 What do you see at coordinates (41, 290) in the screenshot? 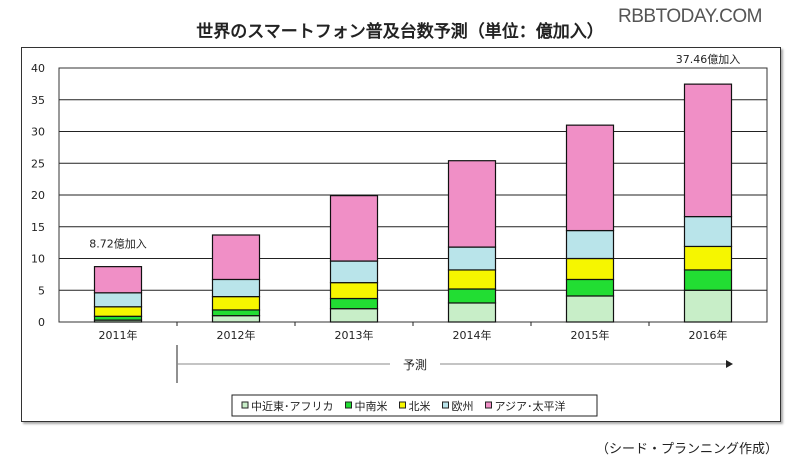
I see `y-tick-label: 5` at bounding box center [41, 290].